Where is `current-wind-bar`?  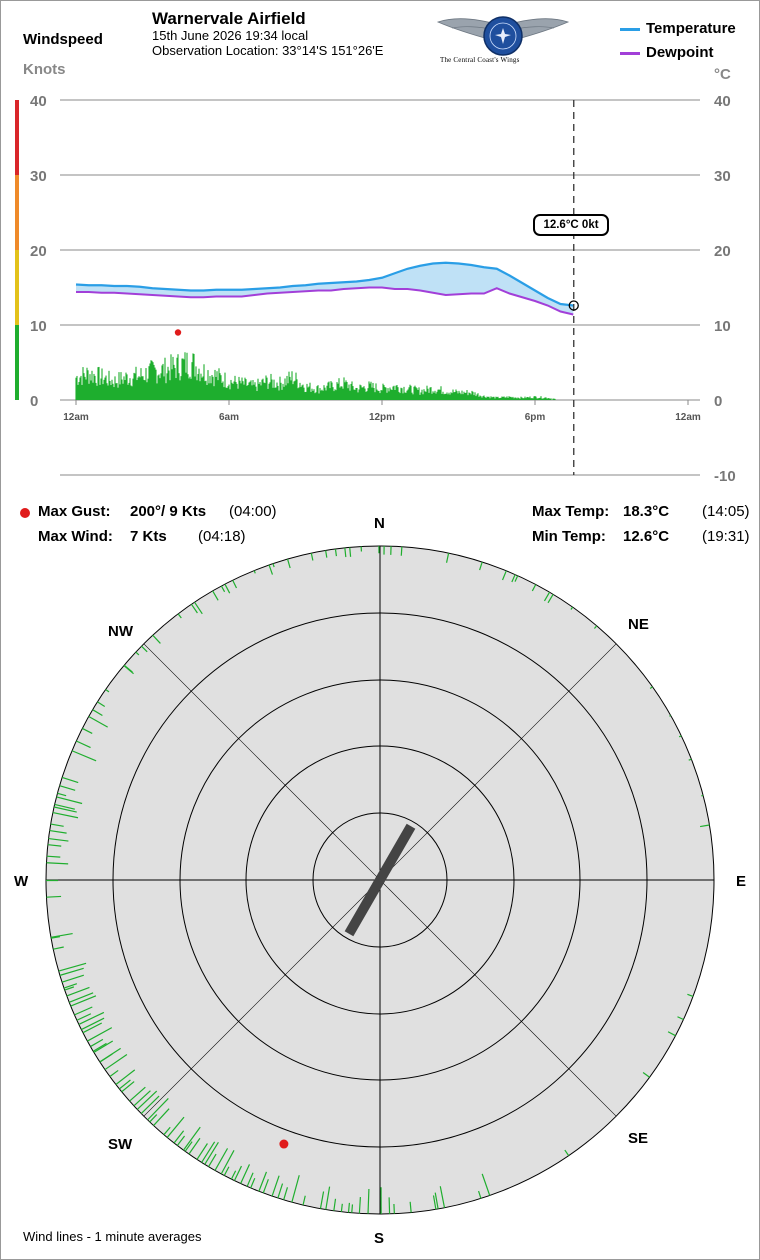
current-wind-bar is located at coordinates (380, 880).